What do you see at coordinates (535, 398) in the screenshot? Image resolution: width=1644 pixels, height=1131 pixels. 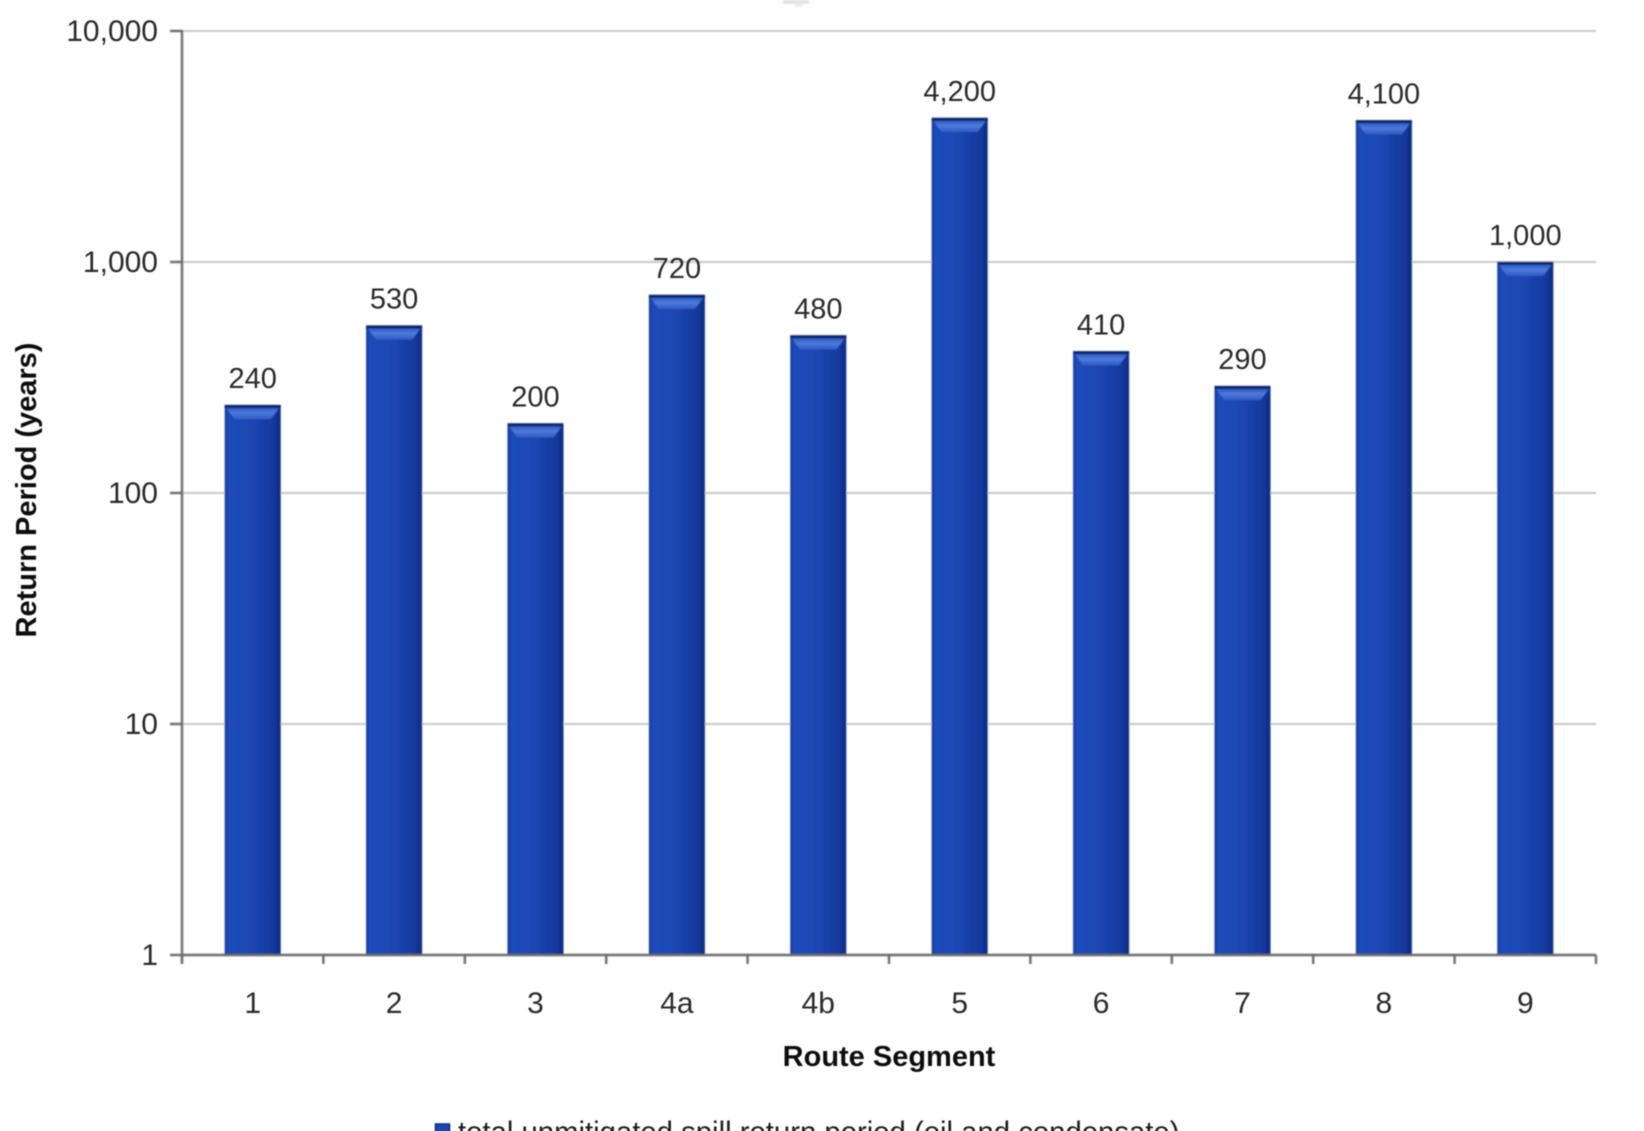 I see `svg-text: 200` at bounding box center [535, 398].